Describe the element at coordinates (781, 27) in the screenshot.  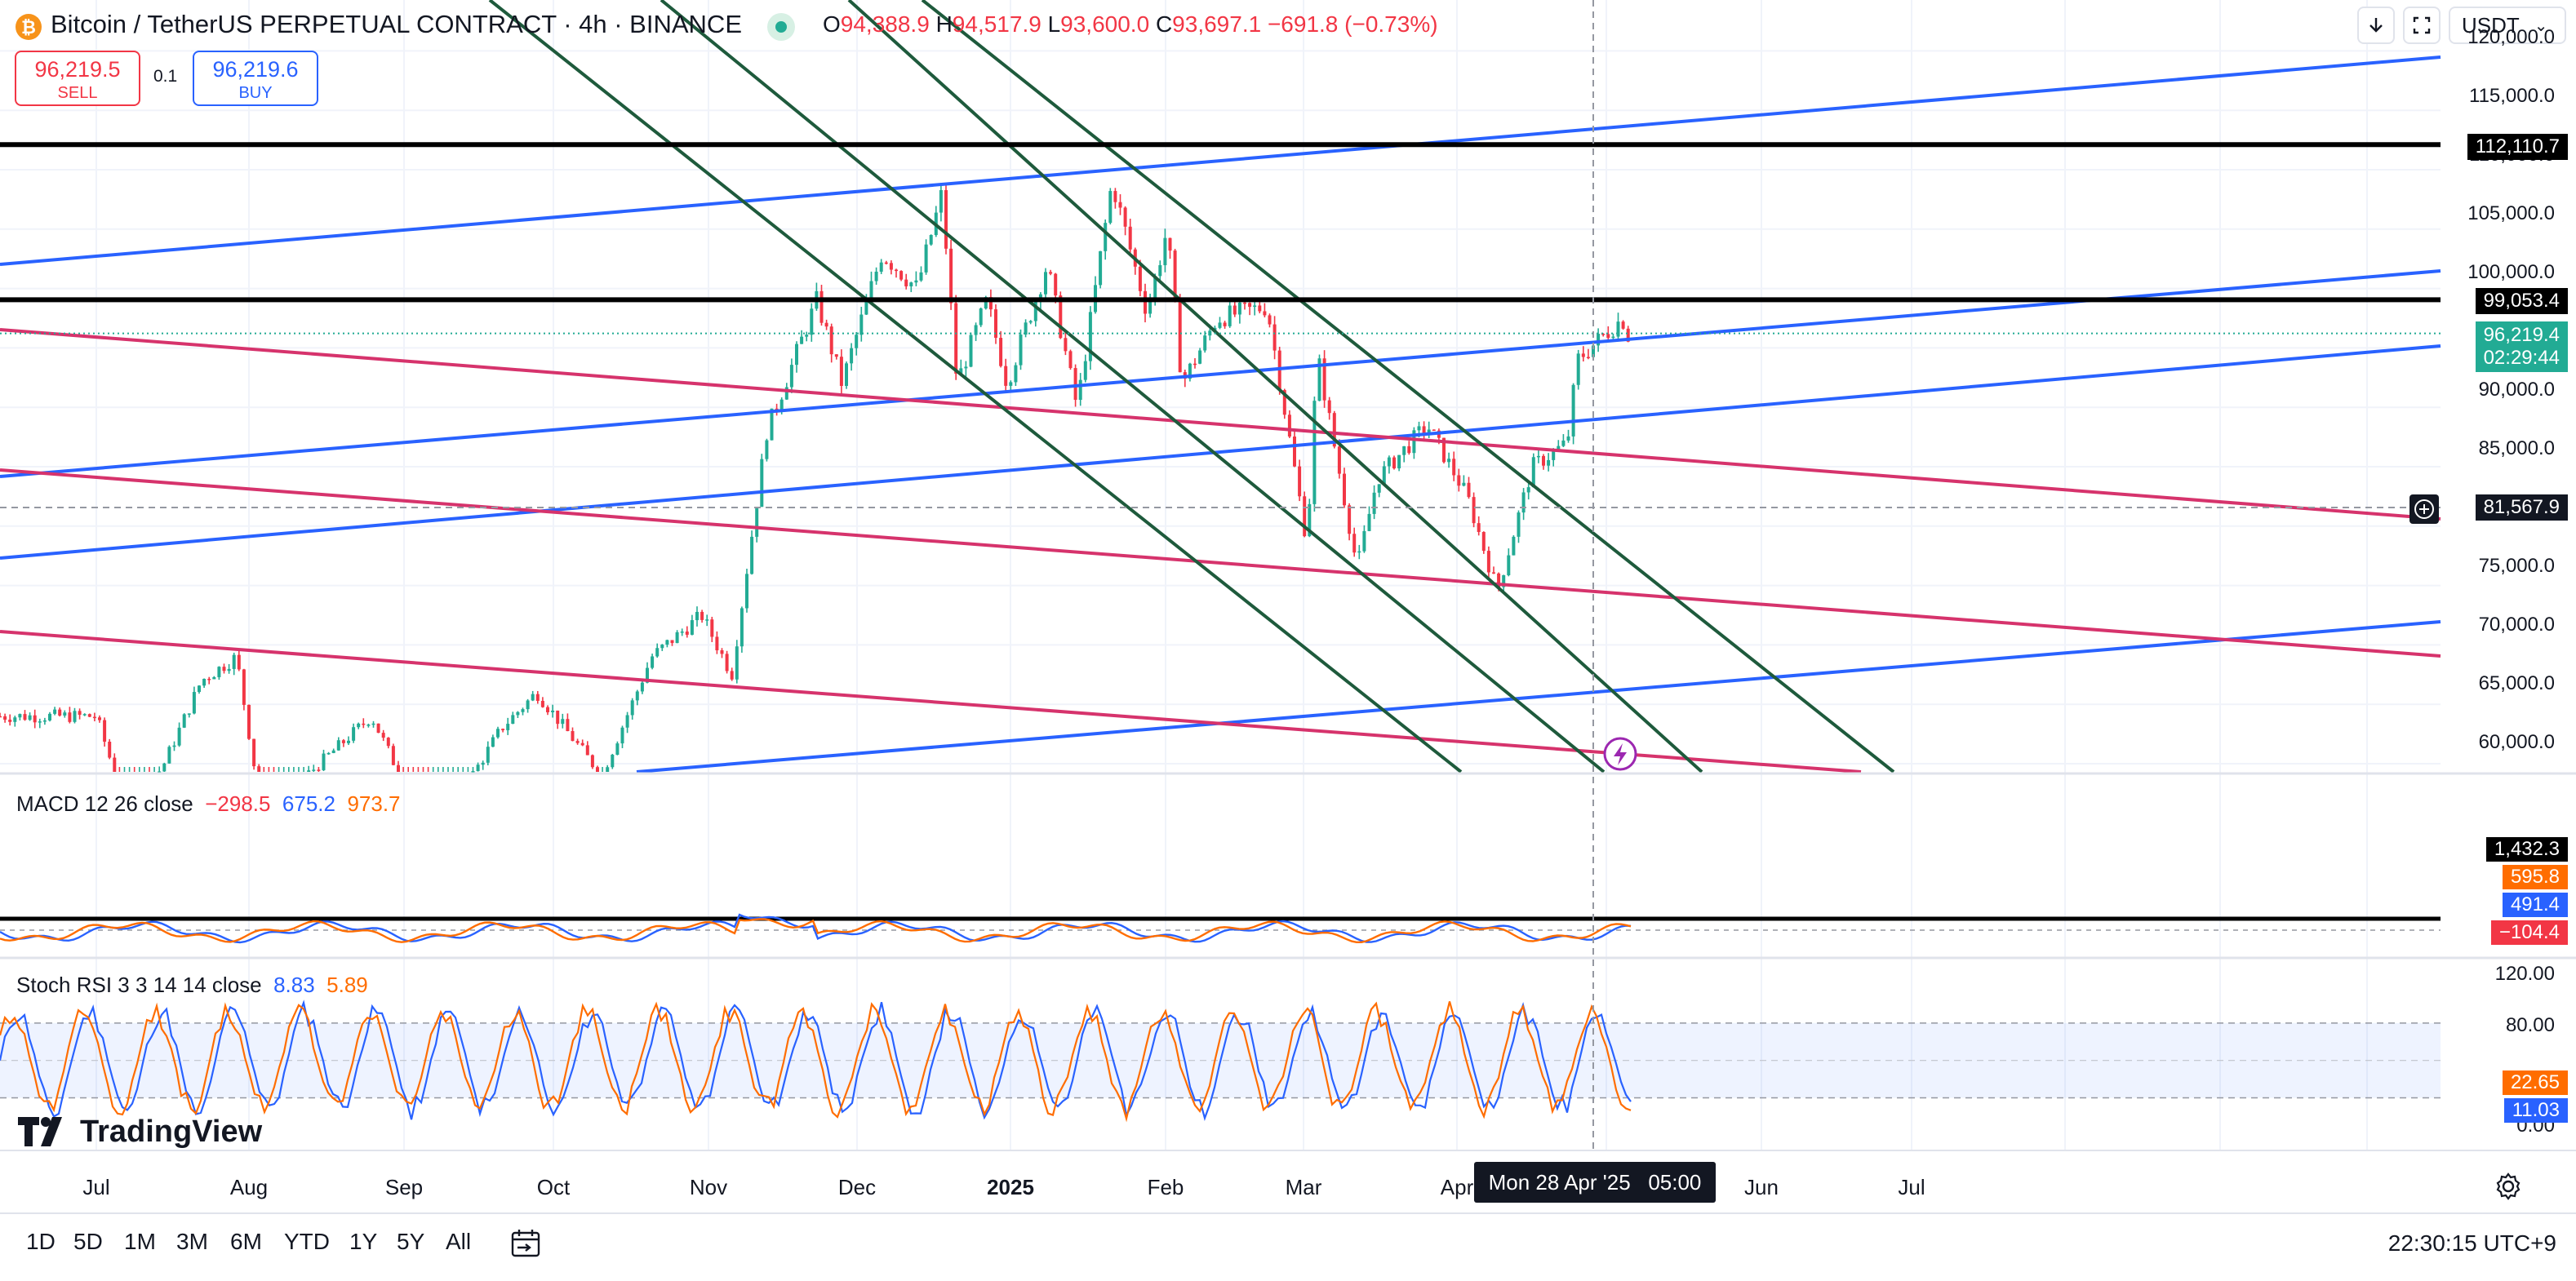
I see `market-open-dot-icon` at that location.